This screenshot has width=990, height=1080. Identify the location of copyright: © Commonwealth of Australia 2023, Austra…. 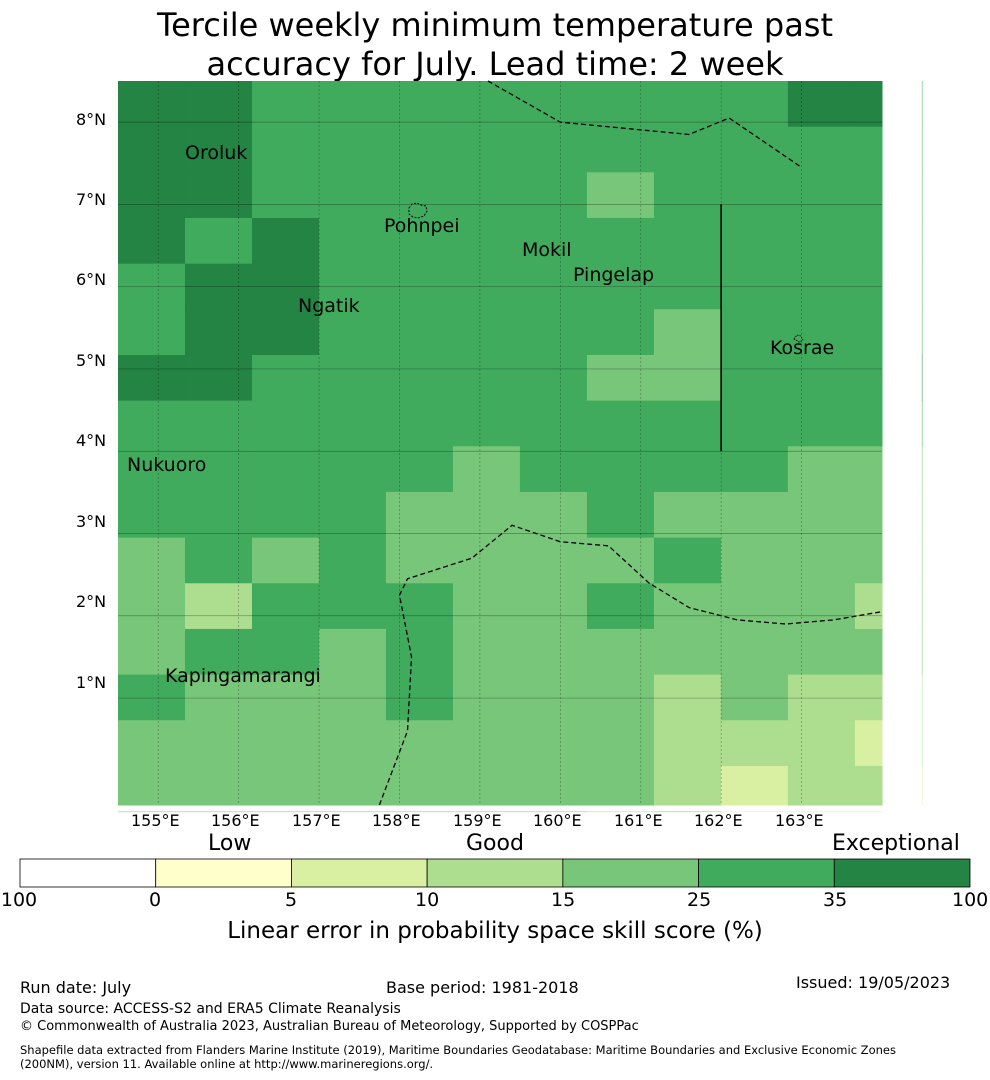
(329, 1026).